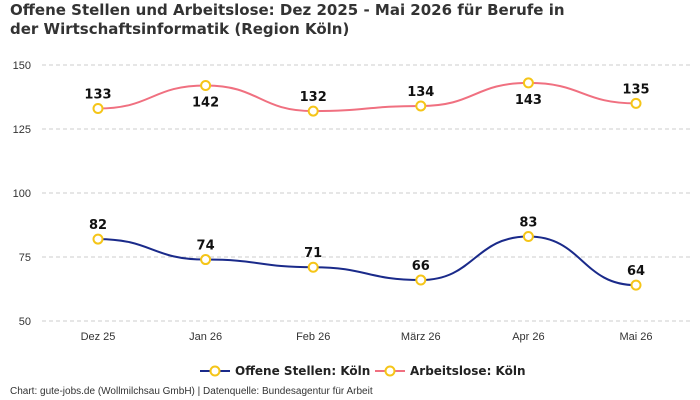 The height and width of the screenshot is (400, 700). I want to click on y-tick-label-50: 50, so click(25, 322).